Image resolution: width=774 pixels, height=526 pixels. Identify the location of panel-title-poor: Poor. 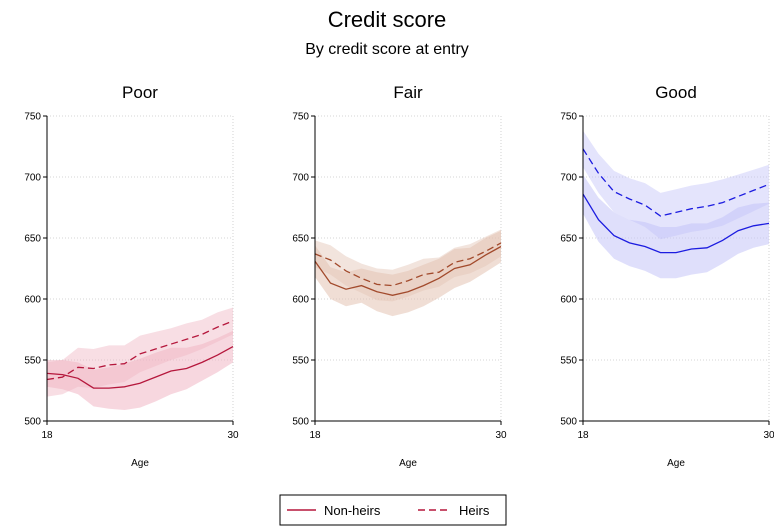
(140, 92).